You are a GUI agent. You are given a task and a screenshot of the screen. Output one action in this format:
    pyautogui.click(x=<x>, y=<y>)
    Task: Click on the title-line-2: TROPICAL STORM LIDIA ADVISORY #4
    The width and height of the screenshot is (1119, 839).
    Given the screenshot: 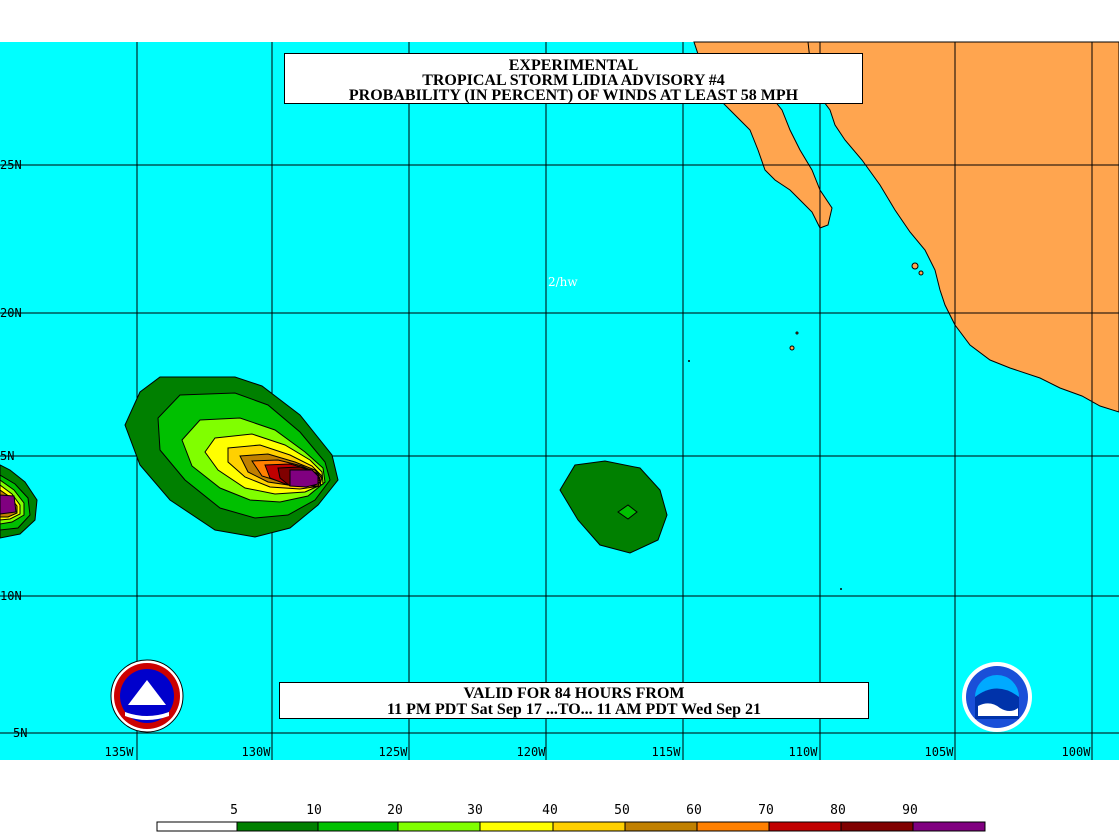 What is the action you would take?
    pyautogui.click(x=573, y=80)
    